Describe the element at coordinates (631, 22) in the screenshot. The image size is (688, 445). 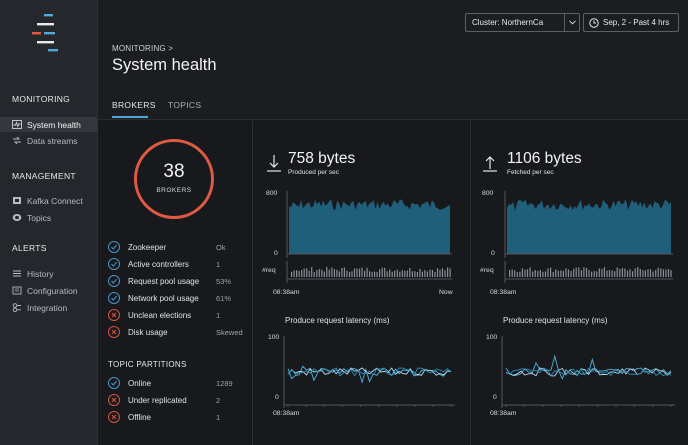
I see `date-range-select: Sep, 2 - Past 4 hrs` at that location.